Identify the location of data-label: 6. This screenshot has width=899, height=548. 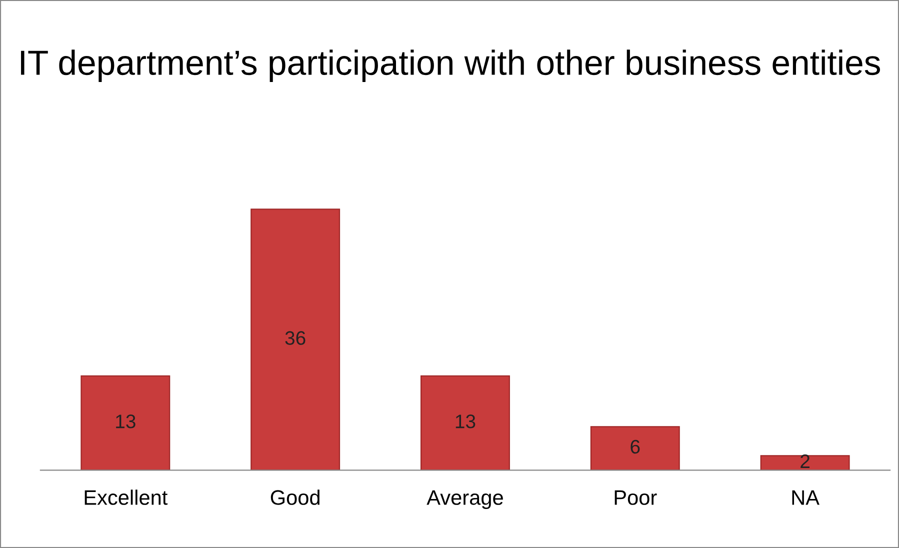
(635, 447).